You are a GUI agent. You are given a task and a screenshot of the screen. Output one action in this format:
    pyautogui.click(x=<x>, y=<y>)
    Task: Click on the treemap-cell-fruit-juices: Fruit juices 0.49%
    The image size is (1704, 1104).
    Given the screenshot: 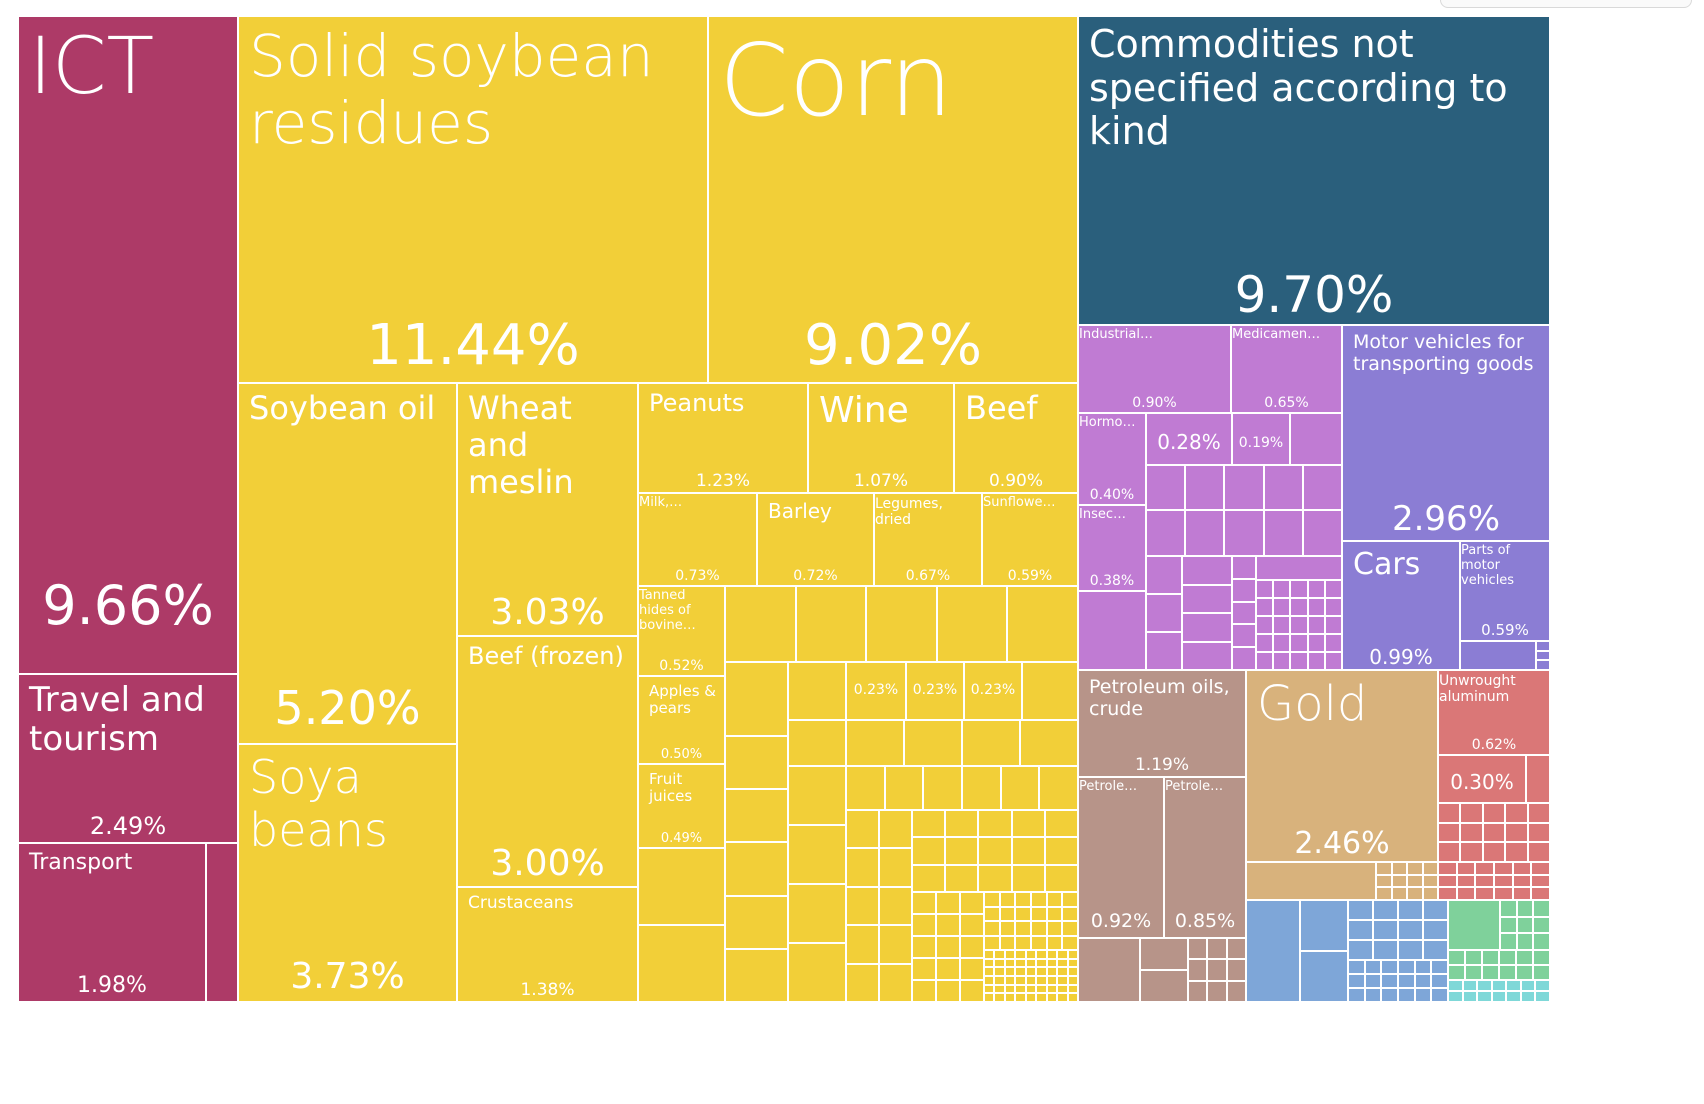 What is the action you would take?
    pyautogui.click(x=681, y=806)
    